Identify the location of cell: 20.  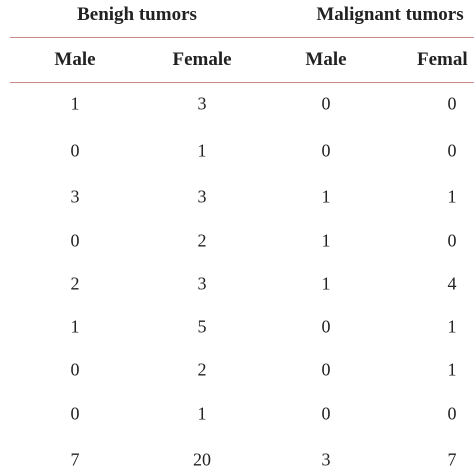
(202, 459).